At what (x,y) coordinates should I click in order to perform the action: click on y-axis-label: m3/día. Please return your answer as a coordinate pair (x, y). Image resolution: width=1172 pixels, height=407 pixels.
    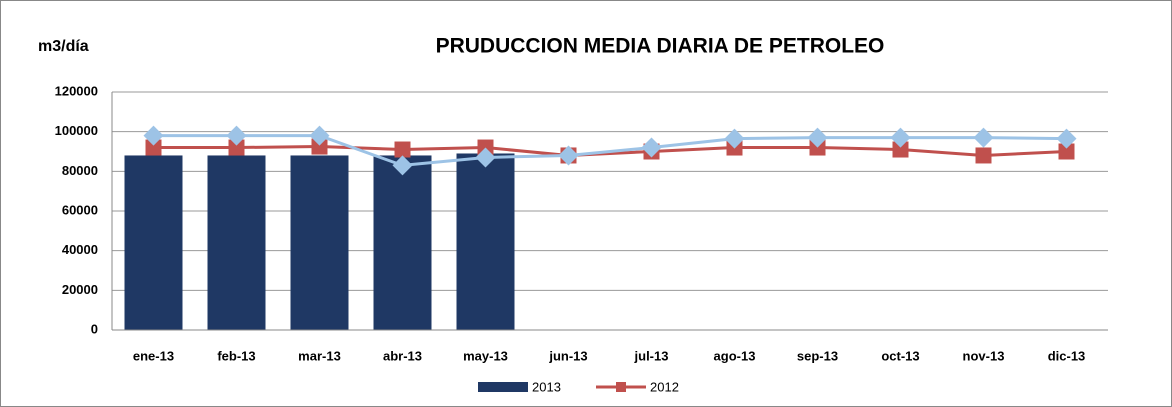
    Looking at the image, I should click on (63, 46).